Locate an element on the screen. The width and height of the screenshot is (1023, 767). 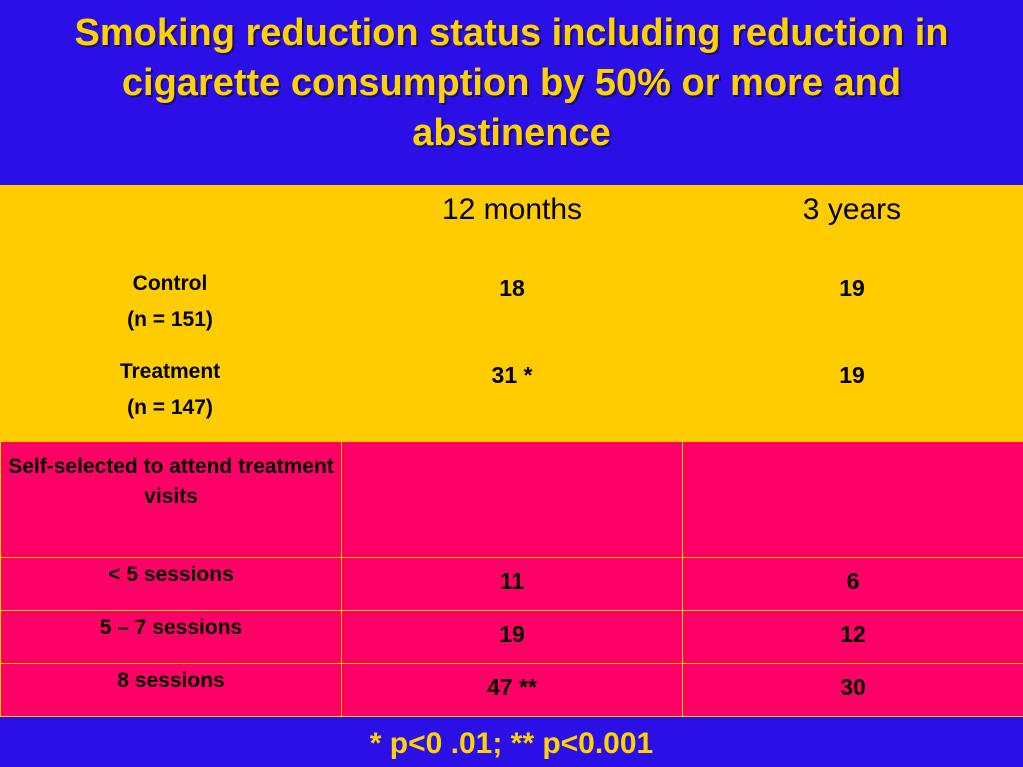
row-label-control: Control (n = 151) is located at coordinates (170, 302).